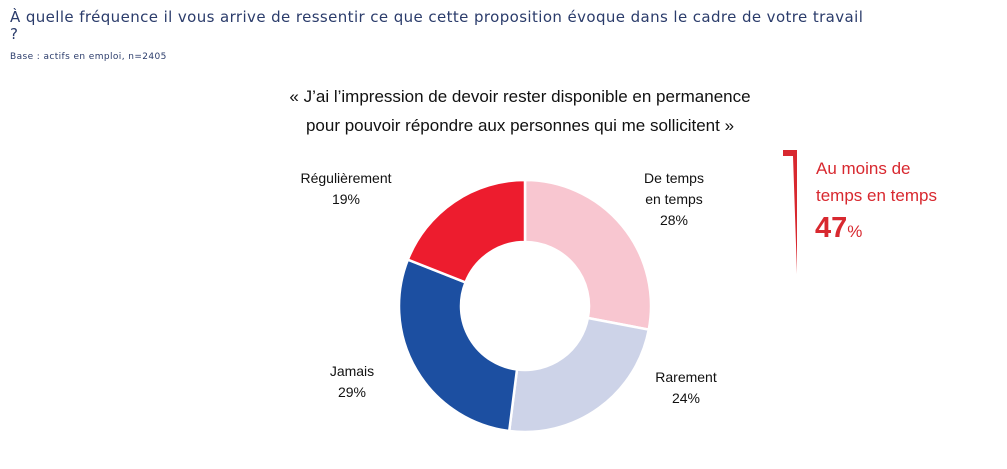  I want to click on slice-value-label: 29%, so click(352, 392).